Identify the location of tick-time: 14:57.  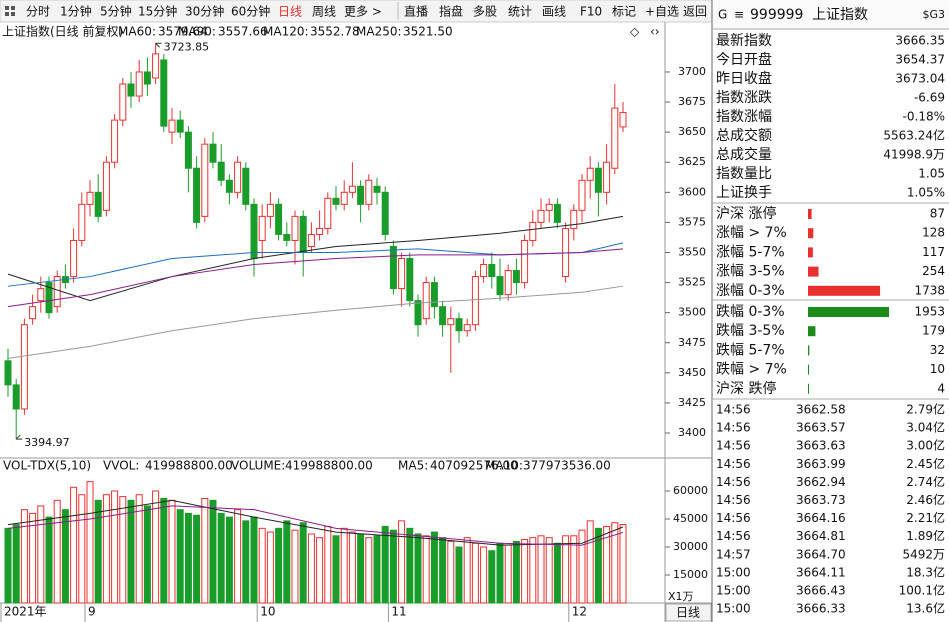
(733, 554).